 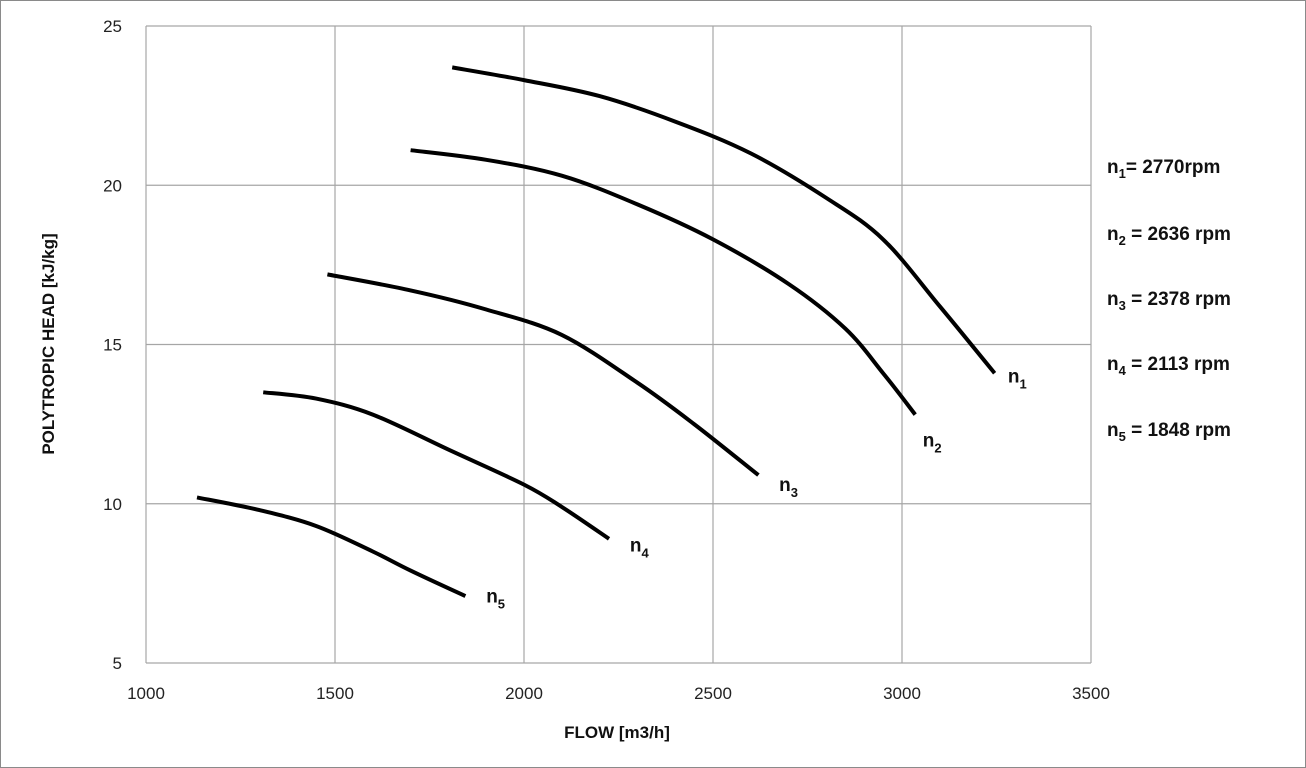 I want to click on curve-label-n1: n1, so click(x=1017, y=379).